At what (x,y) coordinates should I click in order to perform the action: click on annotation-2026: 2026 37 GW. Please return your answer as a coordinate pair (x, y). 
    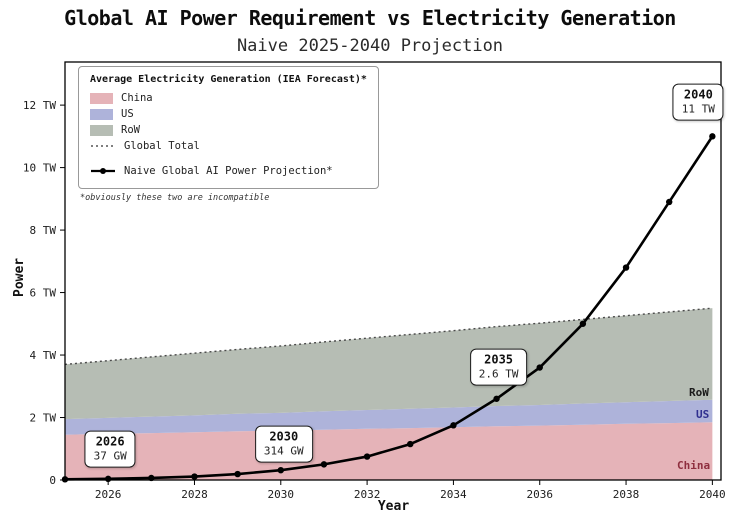
    Looking at the image, I should click on (110, 449).